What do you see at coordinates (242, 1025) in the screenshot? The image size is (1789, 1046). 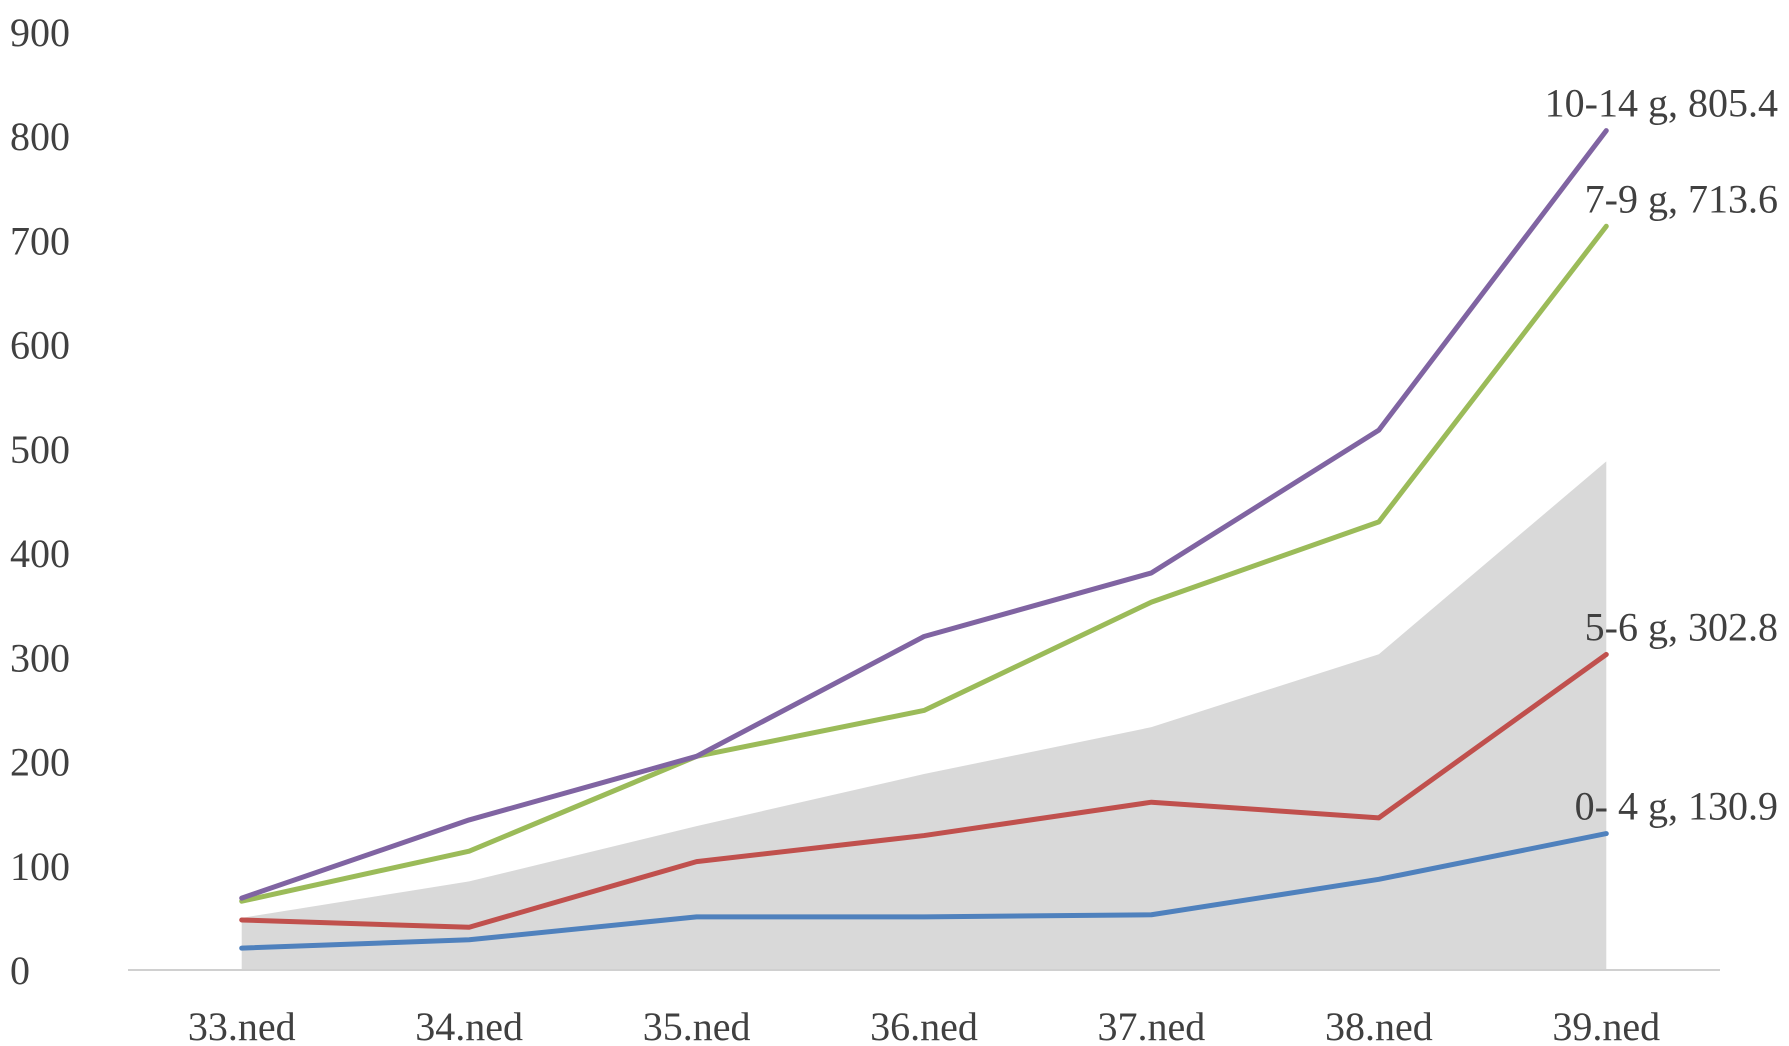 I see `x-tick-label: 33.ned` at bounding box center [242, 1025].